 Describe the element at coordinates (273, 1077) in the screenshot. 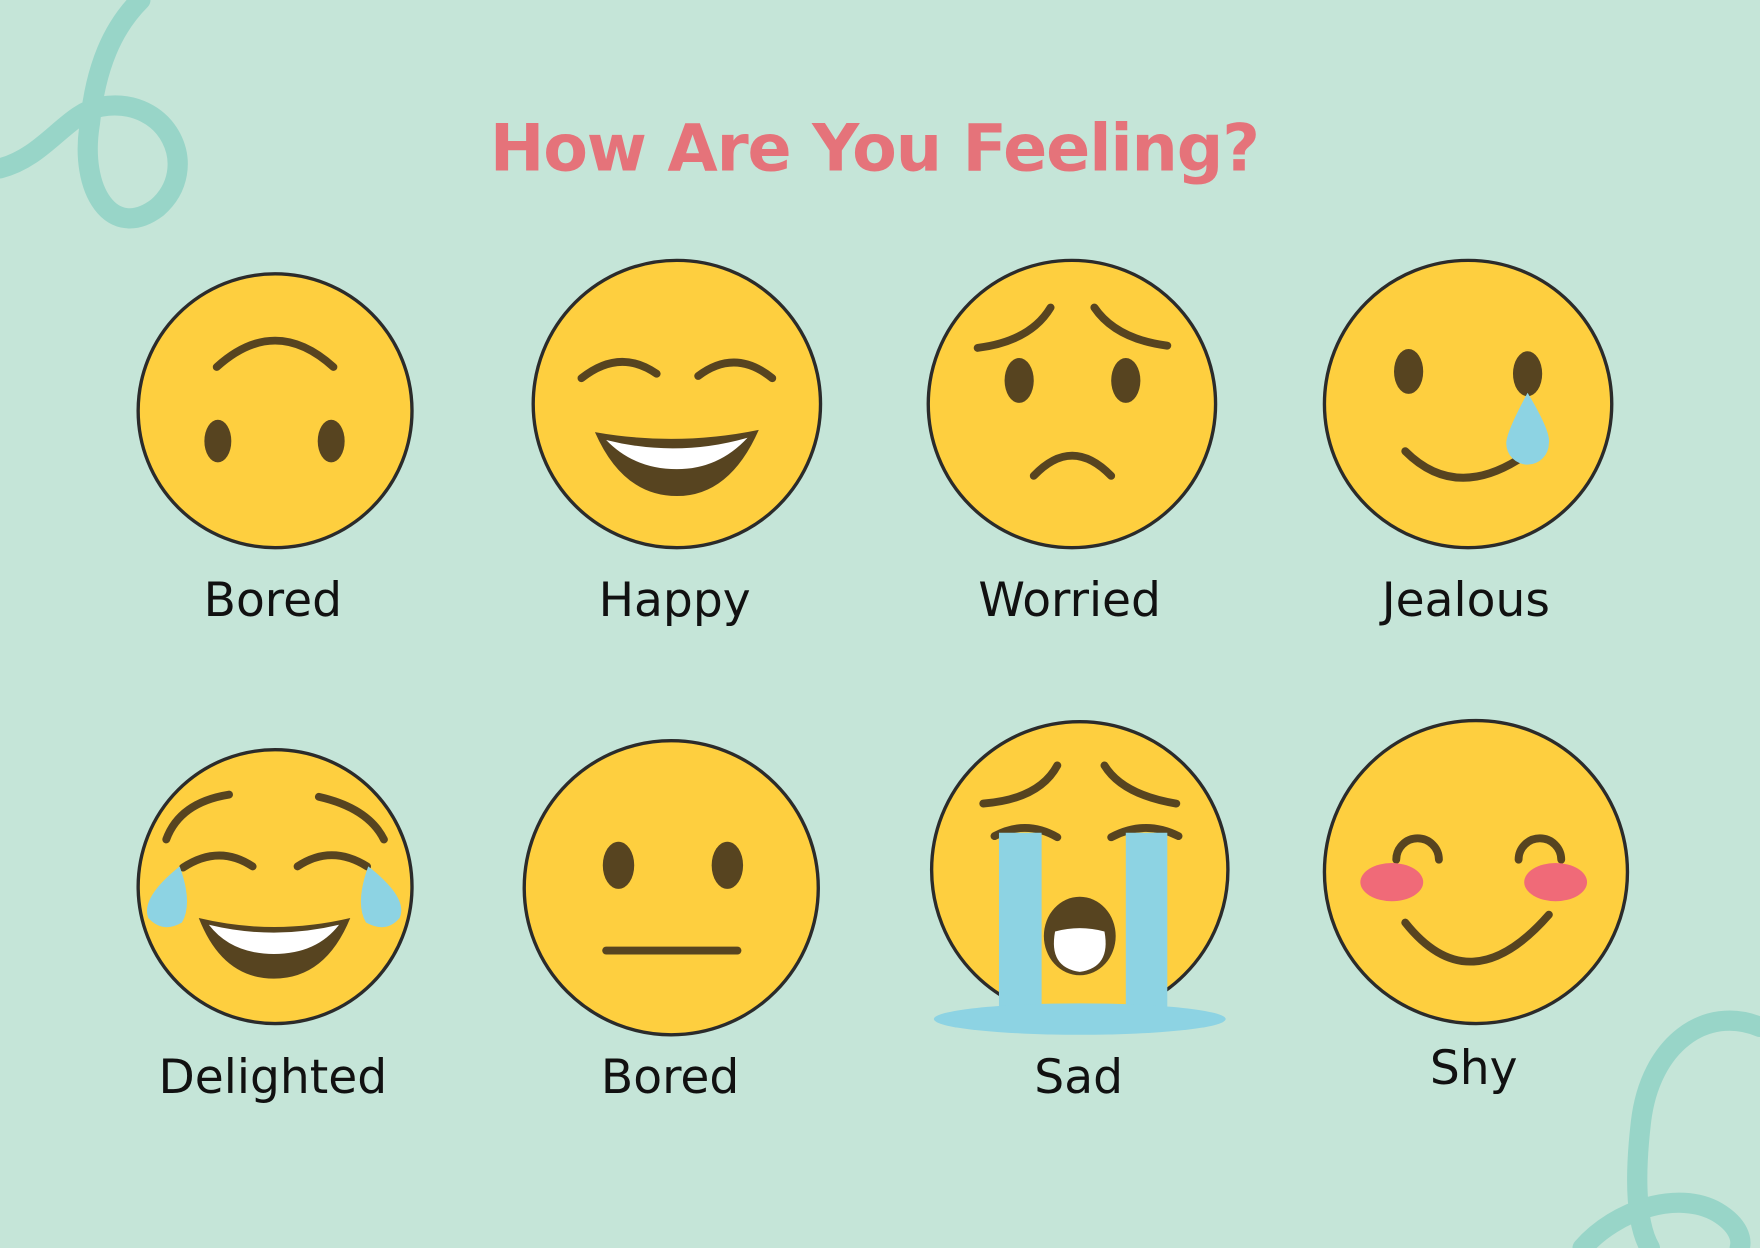

I see `label-delighted: Delighted` at that location.